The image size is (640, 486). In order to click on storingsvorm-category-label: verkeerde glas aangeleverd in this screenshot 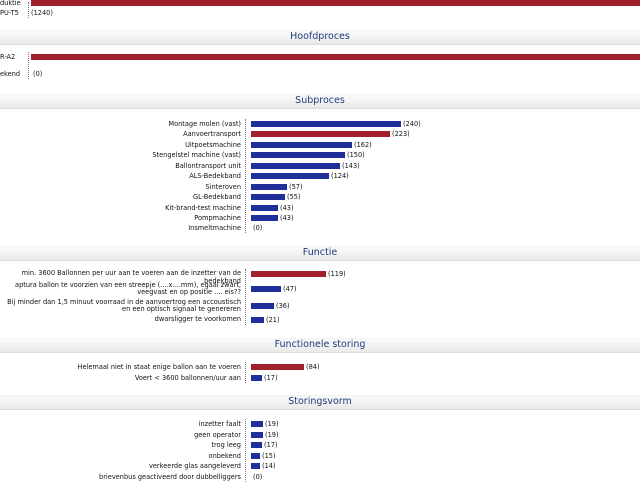, I will do `click(194, 466)`.